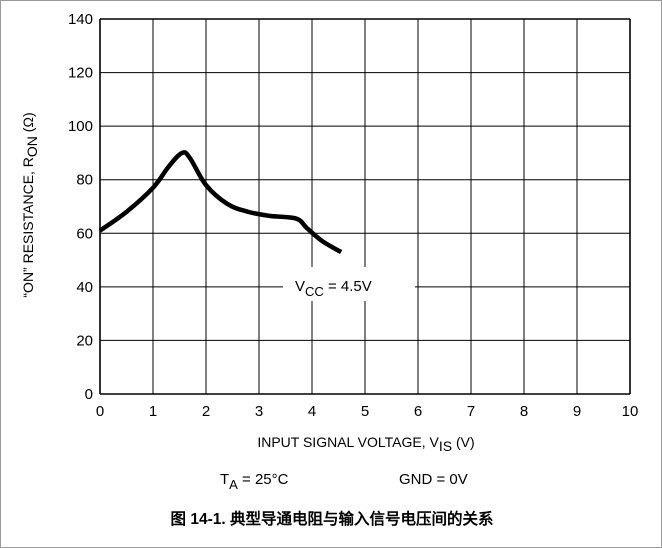 The image size is (662, 548). What do you see at coordinates (577, 411) in the screenshot?
I see `x-tick-label: 9` at bounding box center [577, 411].